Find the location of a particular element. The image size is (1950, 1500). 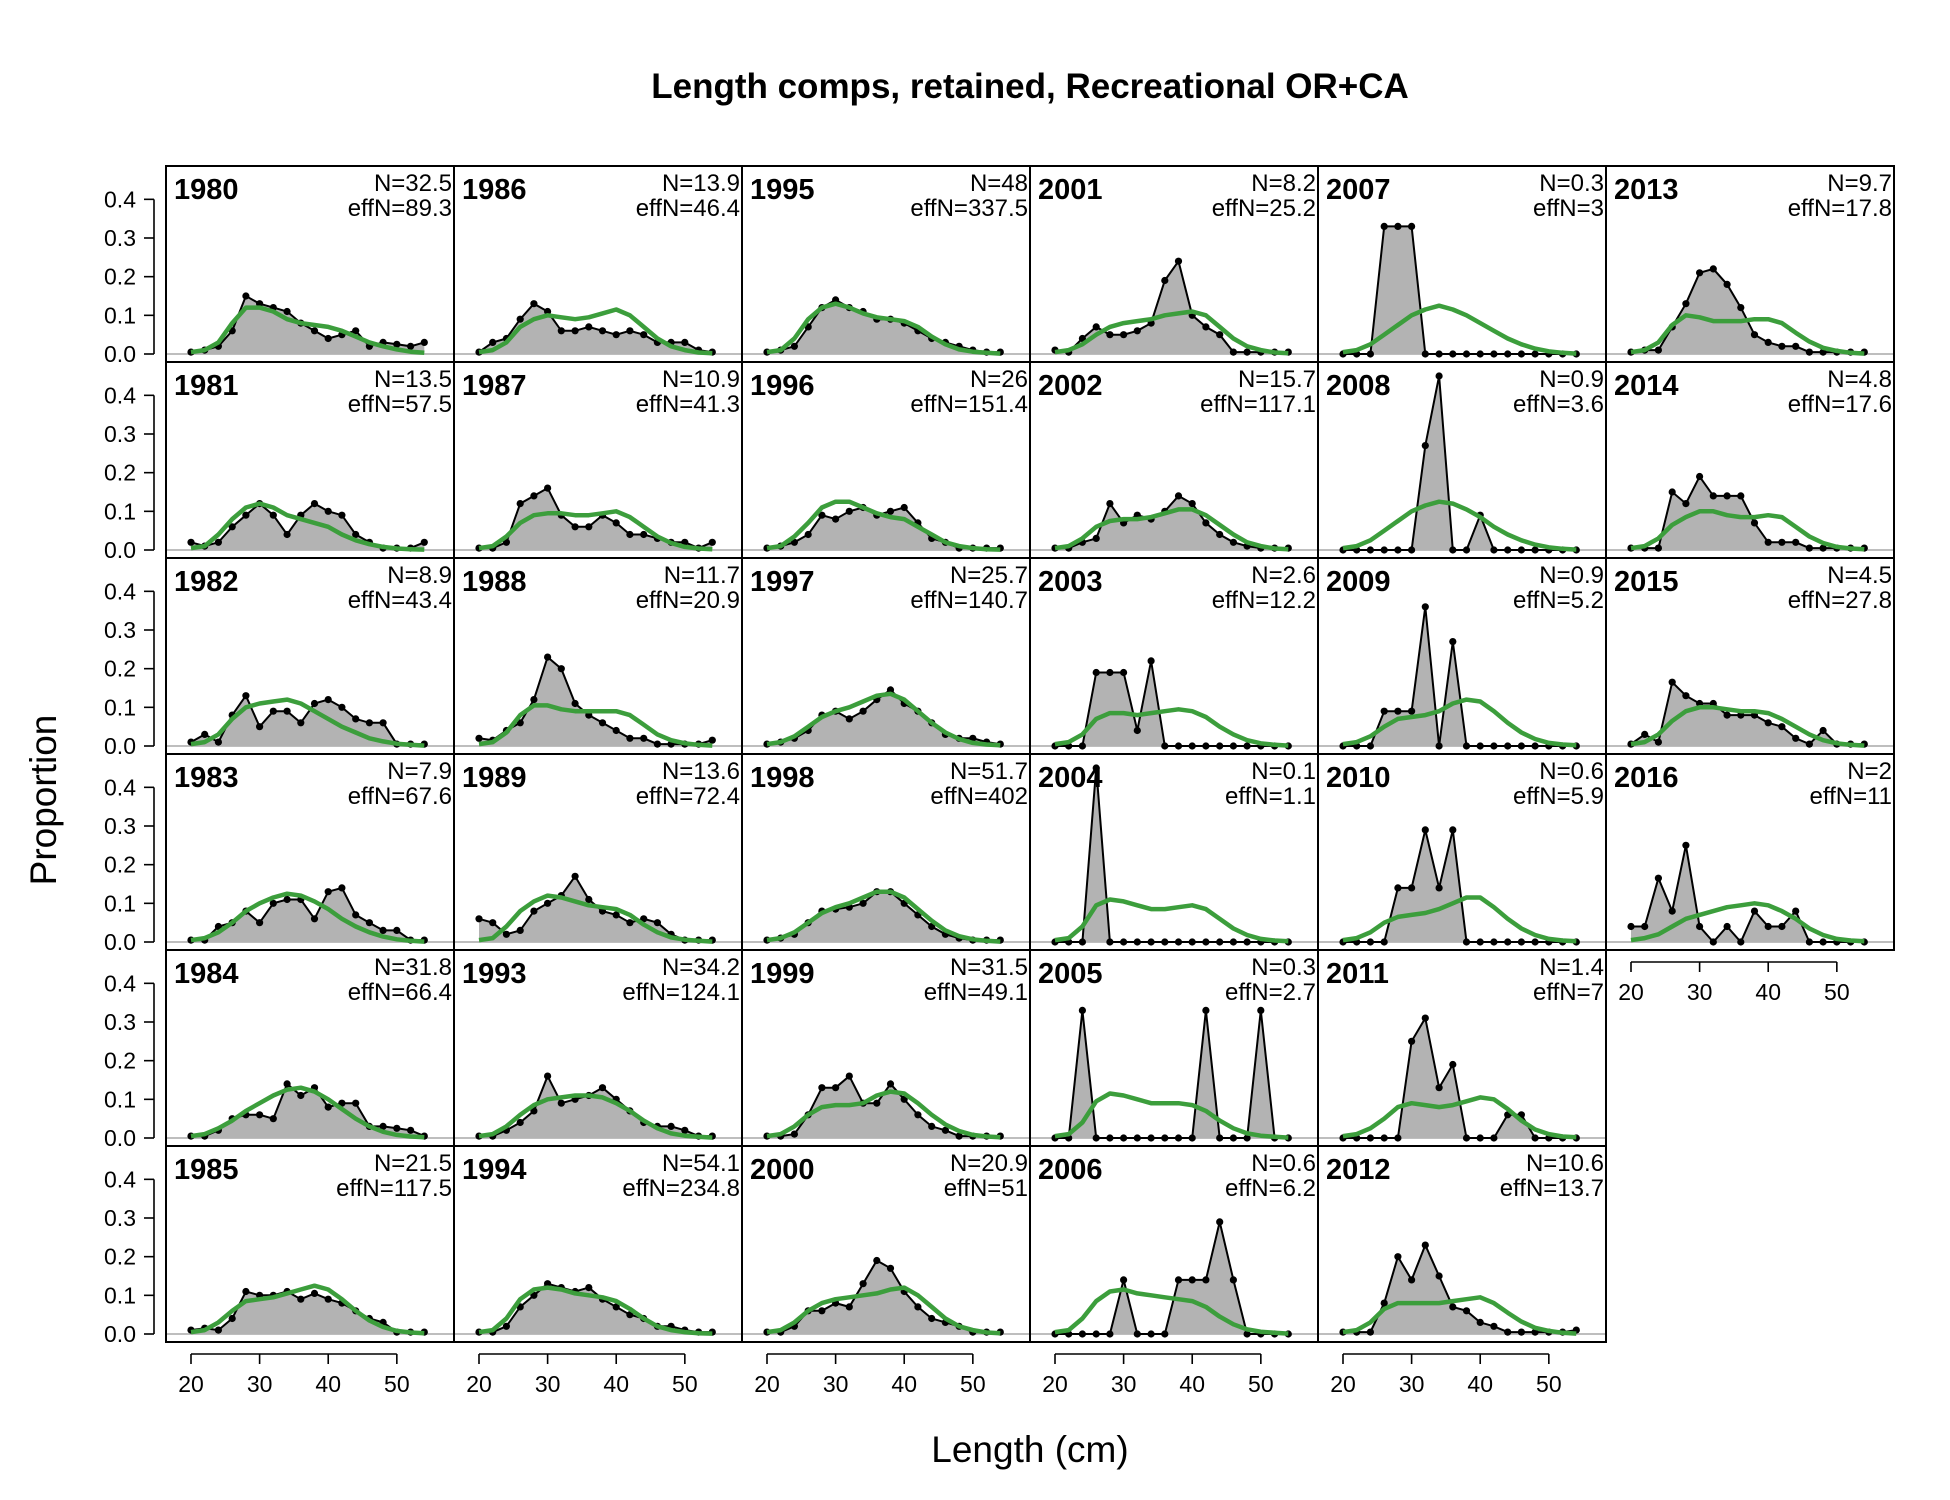

panel-effn: effN=25.2 is located at coordinates (1264, 208).